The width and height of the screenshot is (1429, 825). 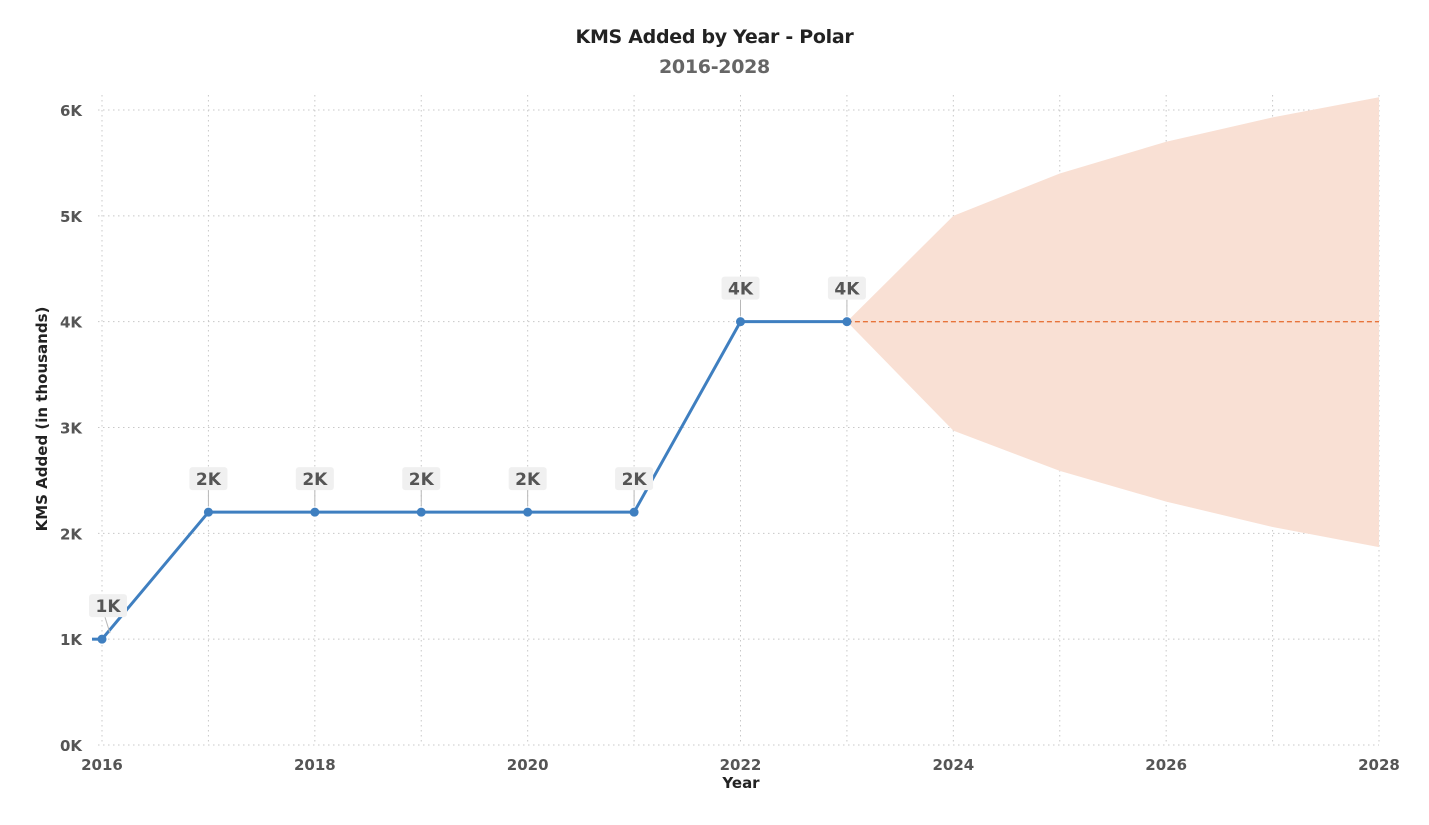 I want to click on y-tick-label: 6K, so click(x=71, y=111).